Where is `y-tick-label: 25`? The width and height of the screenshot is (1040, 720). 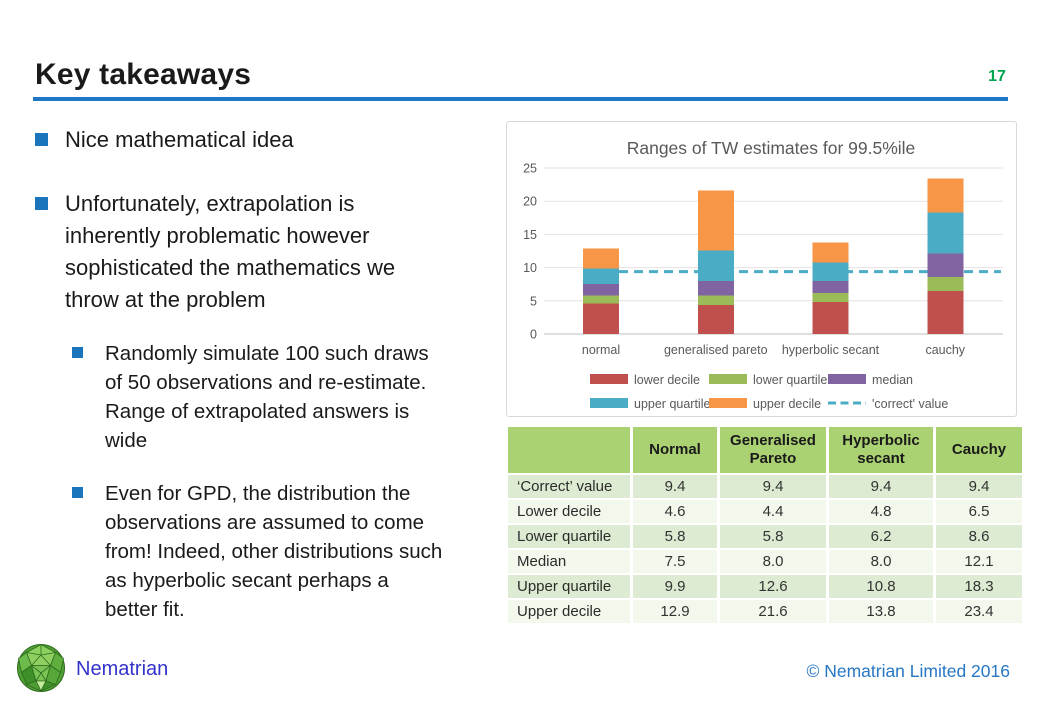 y-tick-label: 25 is located at coordinates (530, 169).